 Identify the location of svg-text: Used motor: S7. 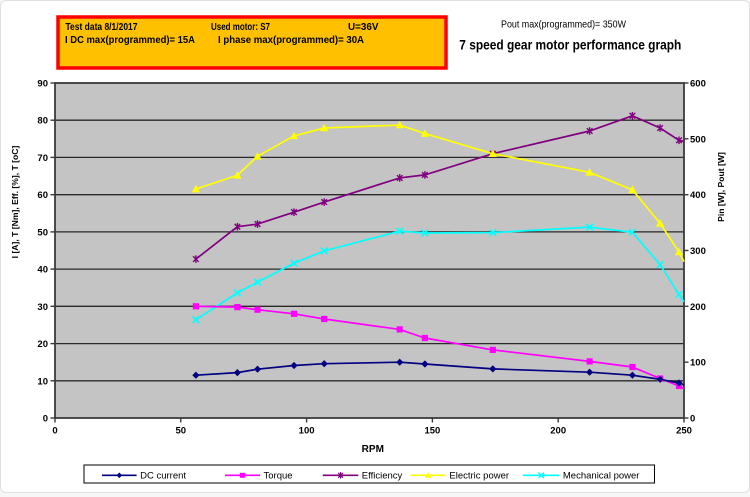
(240, 27).